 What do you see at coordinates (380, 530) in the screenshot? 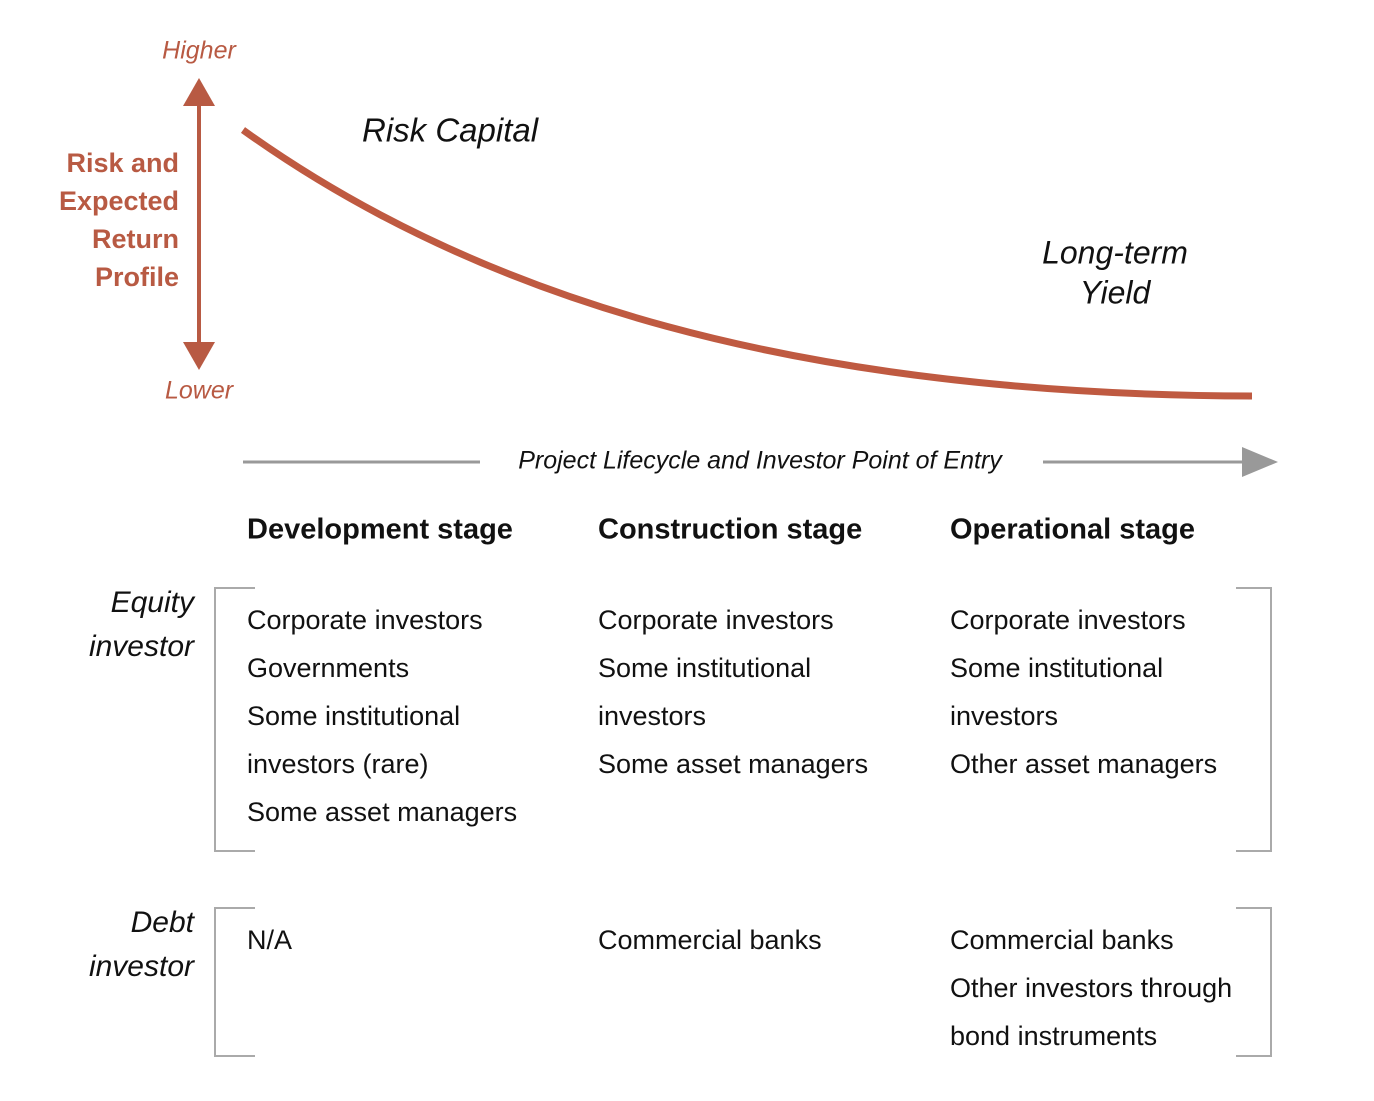
I see `stage-header: Development stage` at bounding box center [380, 530].